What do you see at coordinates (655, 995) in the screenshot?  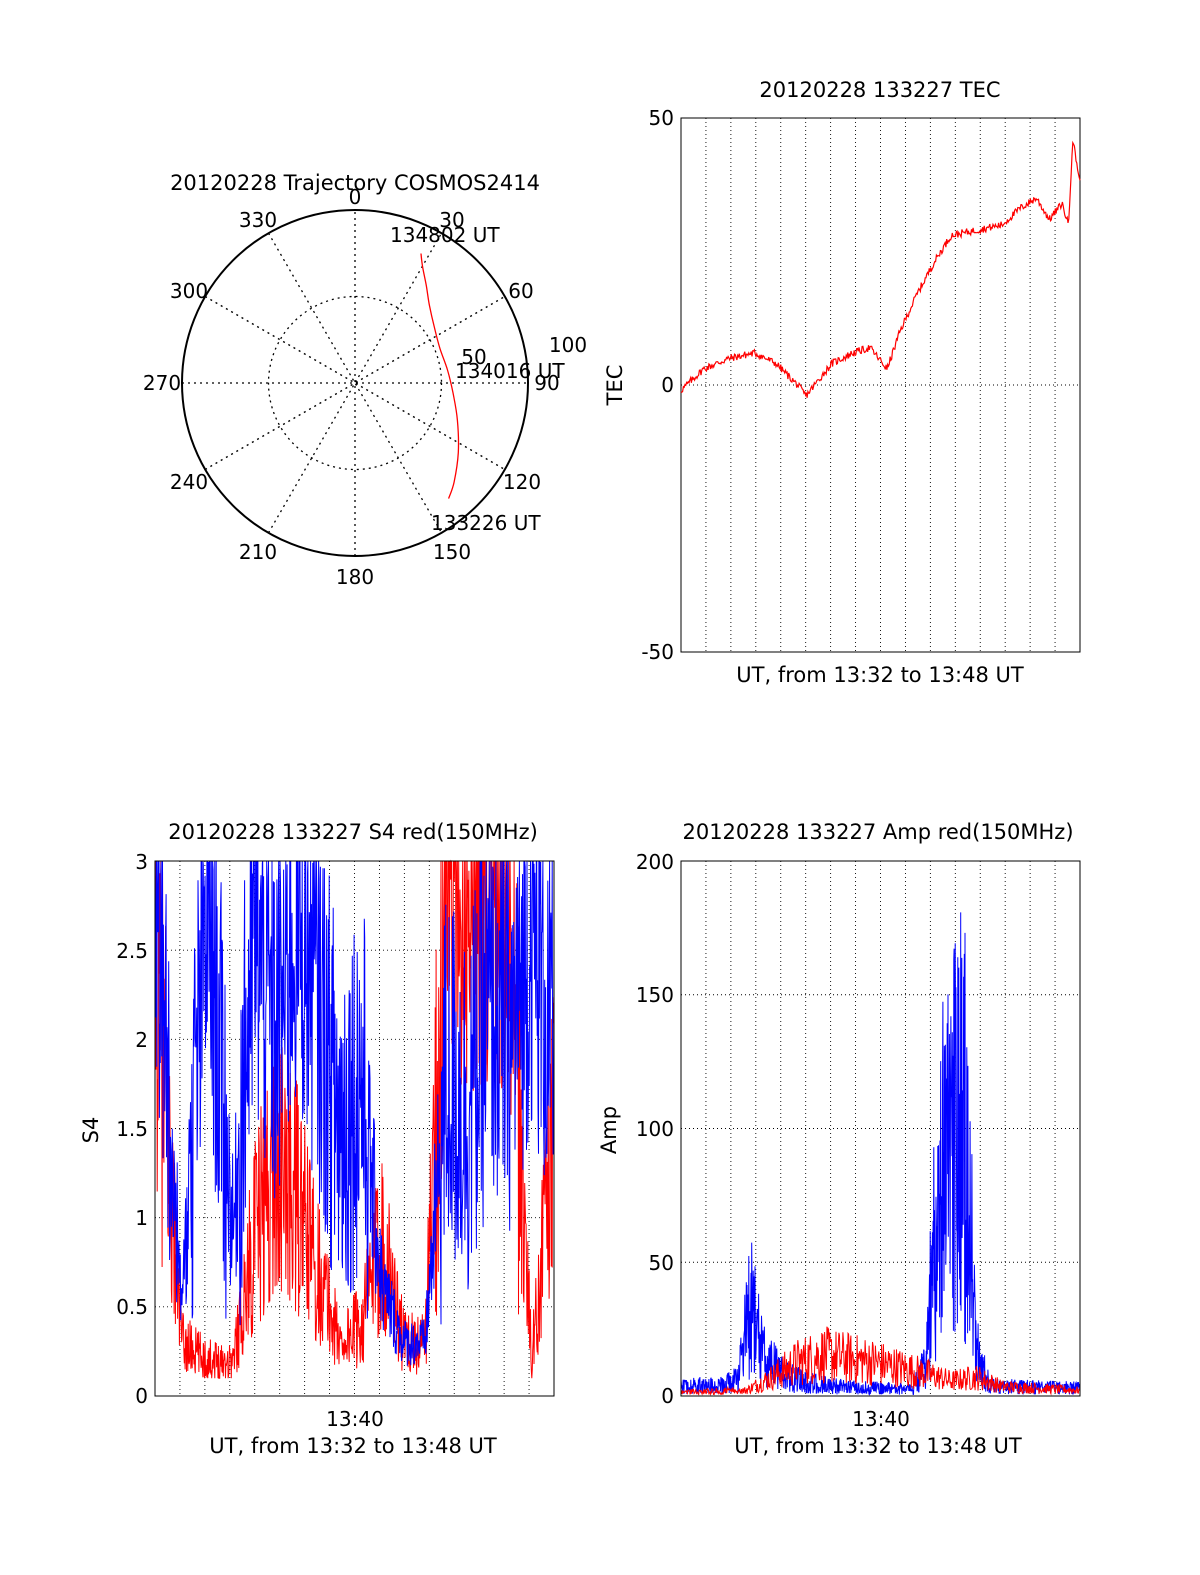 I see `amp-ytick-3: 150` at bounding box center [655, 995].